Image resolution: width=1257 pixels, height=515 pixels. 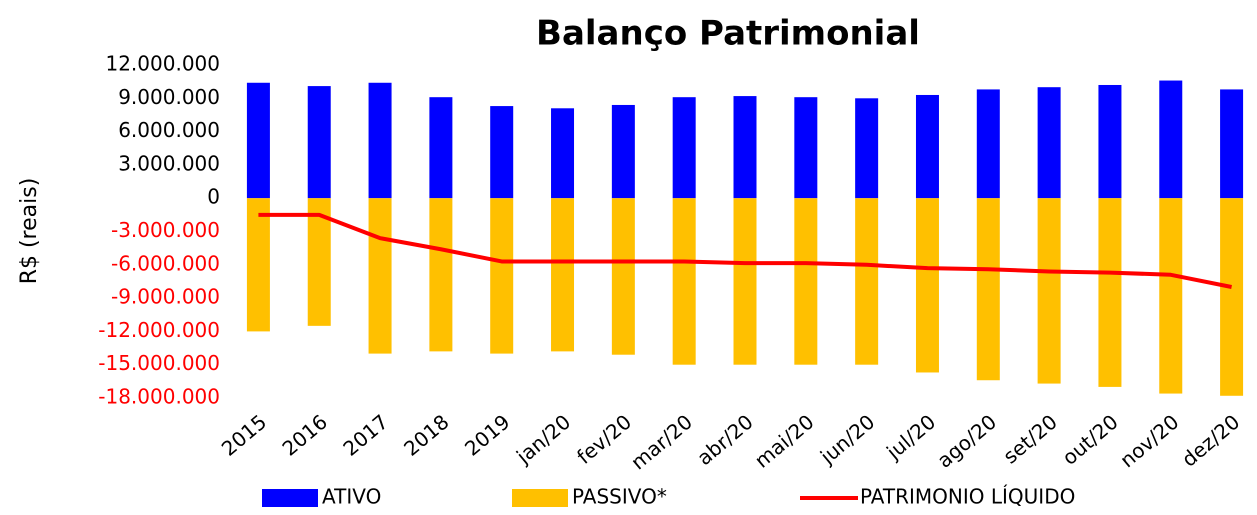 What do you see at coordinates (169, 97) in the screenshot?
I see `y-tick-label: 9.000.000` at bounding box center [169, 97].